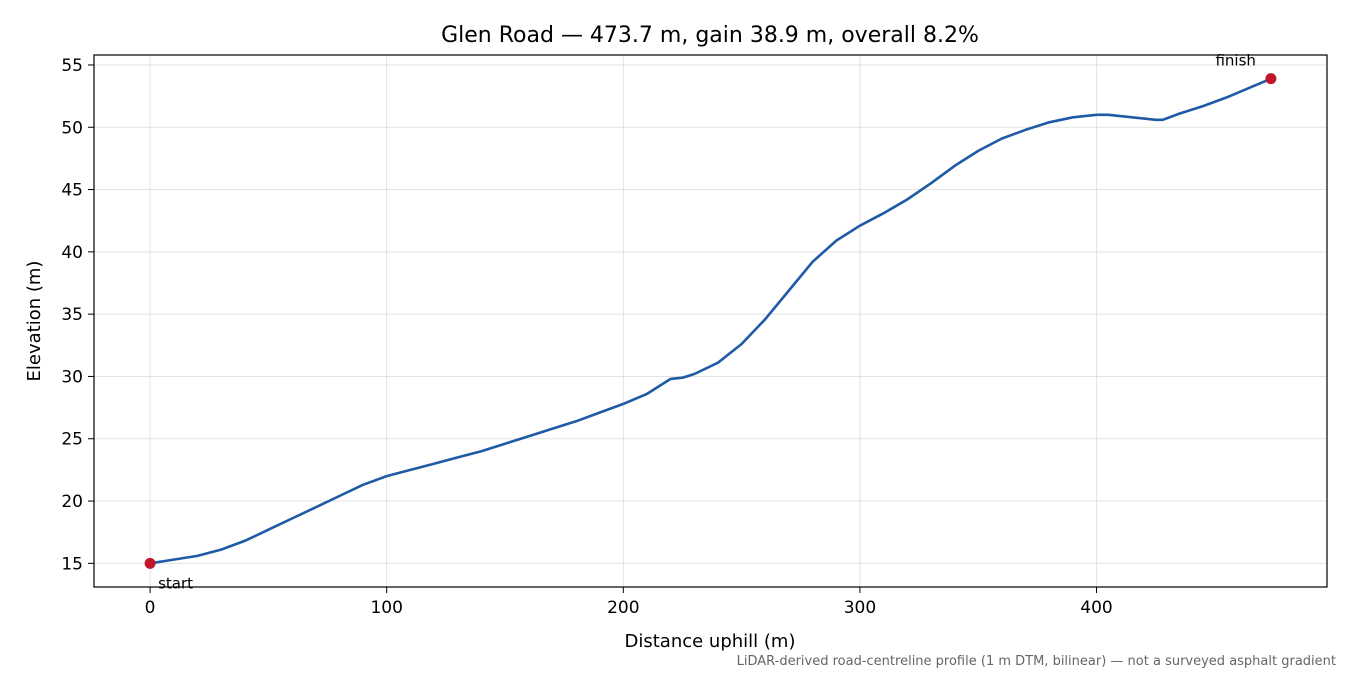 This screenshot has height=675, width=1350. Describe the element at coordinates (710, 641) in the screenshot. I see `x-axis-label: Distance uphill (m)` at that location.